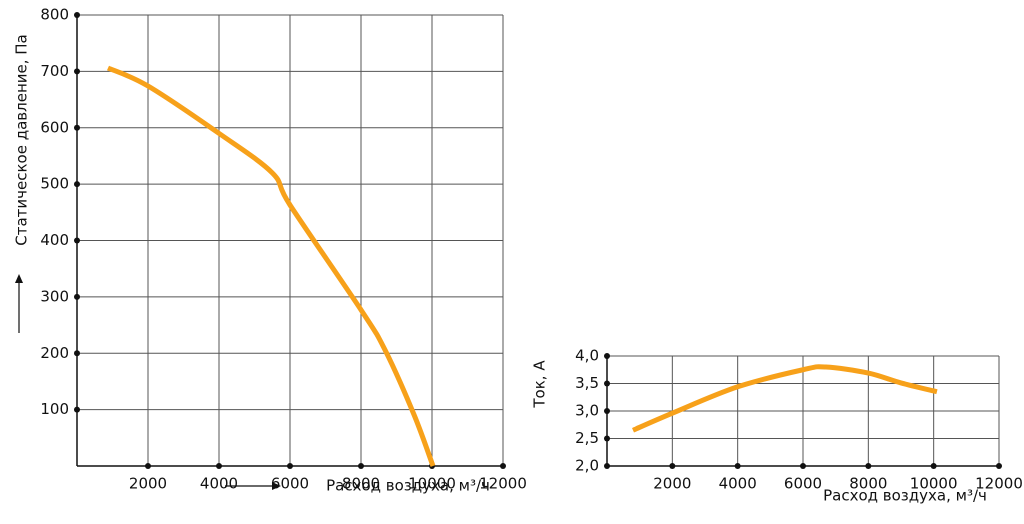 The width and height of the screenshot is (1024, 524). What do you see at coordinates (54, 296) in the screenshot?
I see `y-tick-label: 300` at bounding box center [54, 296].